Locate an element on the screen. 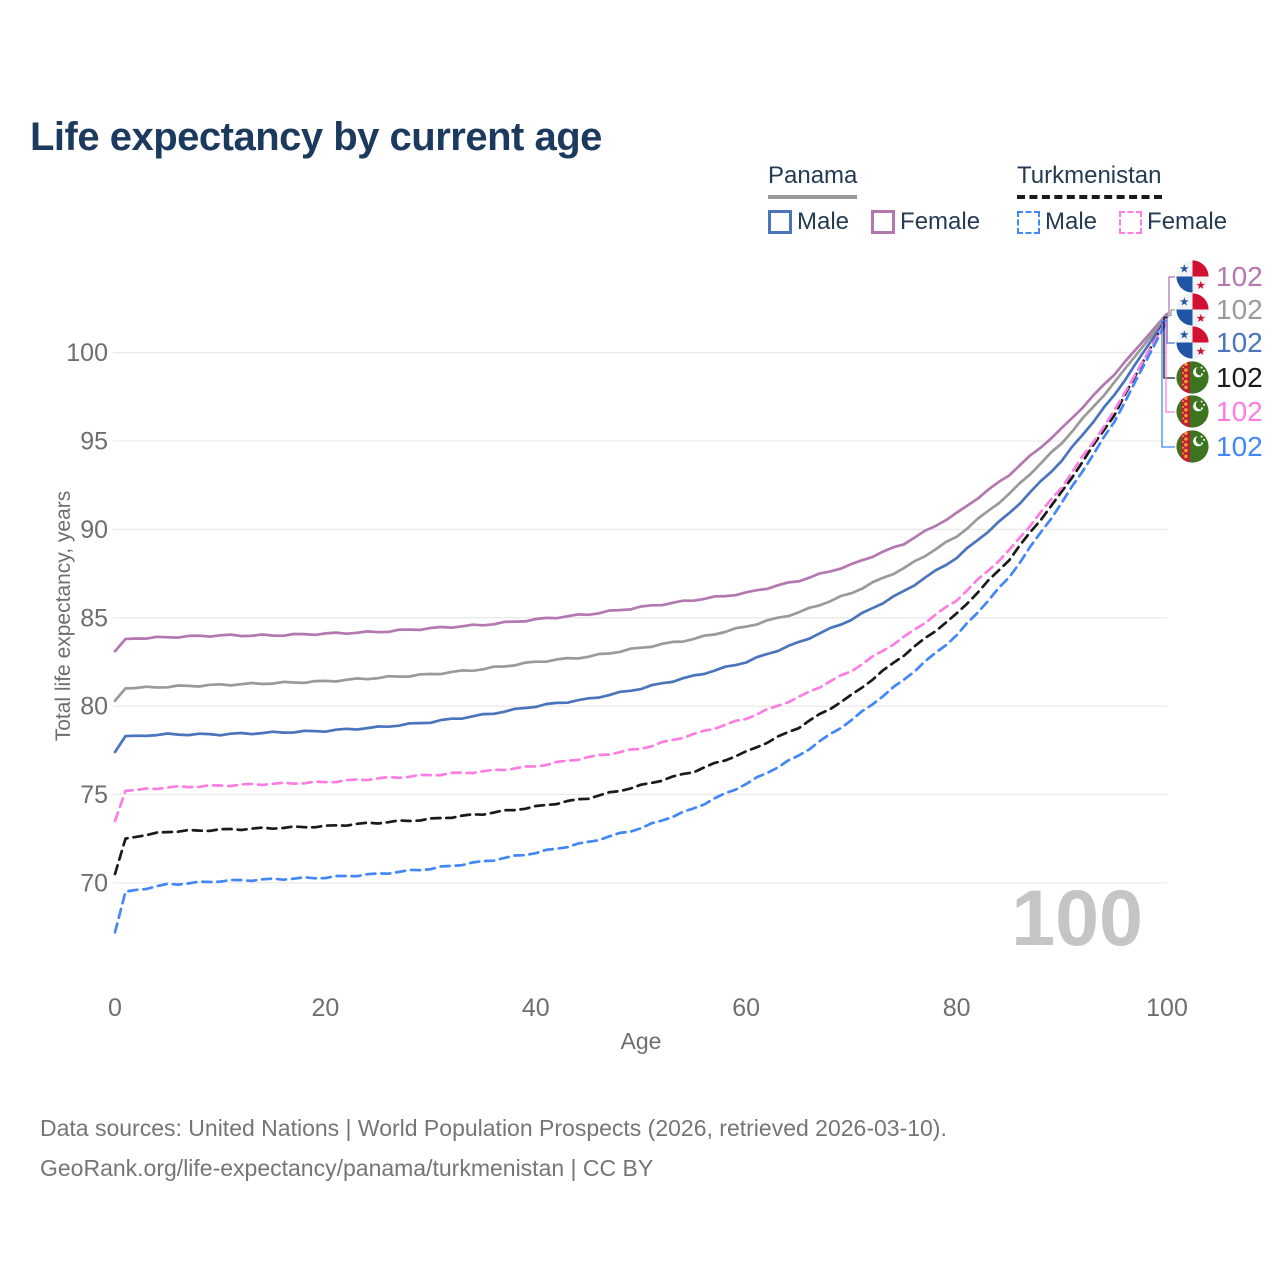 This screenshot has width=1280, height=1280. x-tick-label: 60 is located at coordinates (746, 1008).